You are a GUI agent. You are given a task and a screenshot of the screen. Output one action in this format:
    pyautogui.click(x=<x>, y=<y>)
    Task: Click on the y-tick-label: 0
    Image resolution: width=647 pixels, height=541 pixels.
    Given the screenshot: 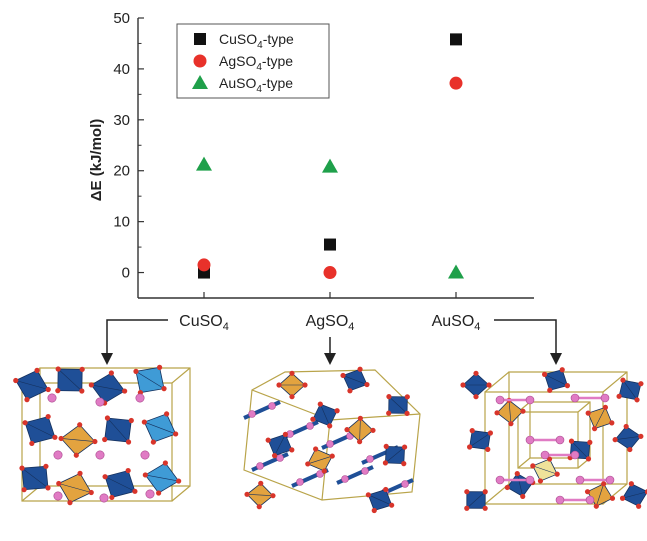 What is the action you would take?
    pyautogui.click(x=126, y=273)
    